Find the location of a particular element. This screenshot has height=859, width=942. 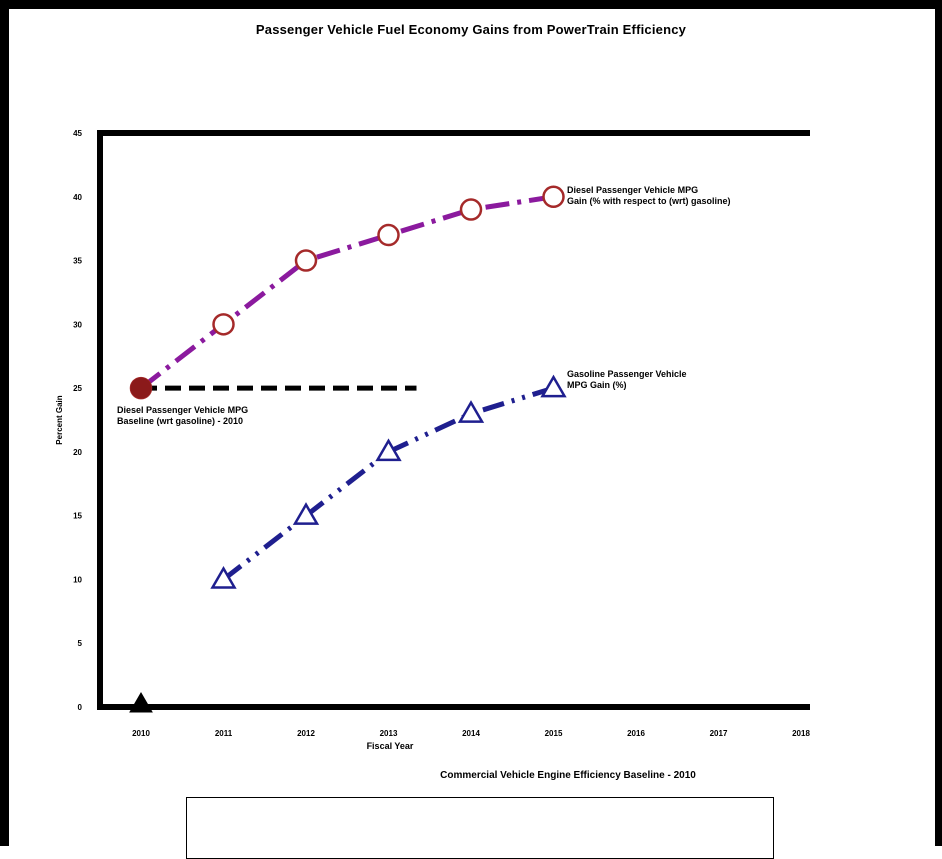

y-tick-label: 5 is located at coordinates (80, 643).